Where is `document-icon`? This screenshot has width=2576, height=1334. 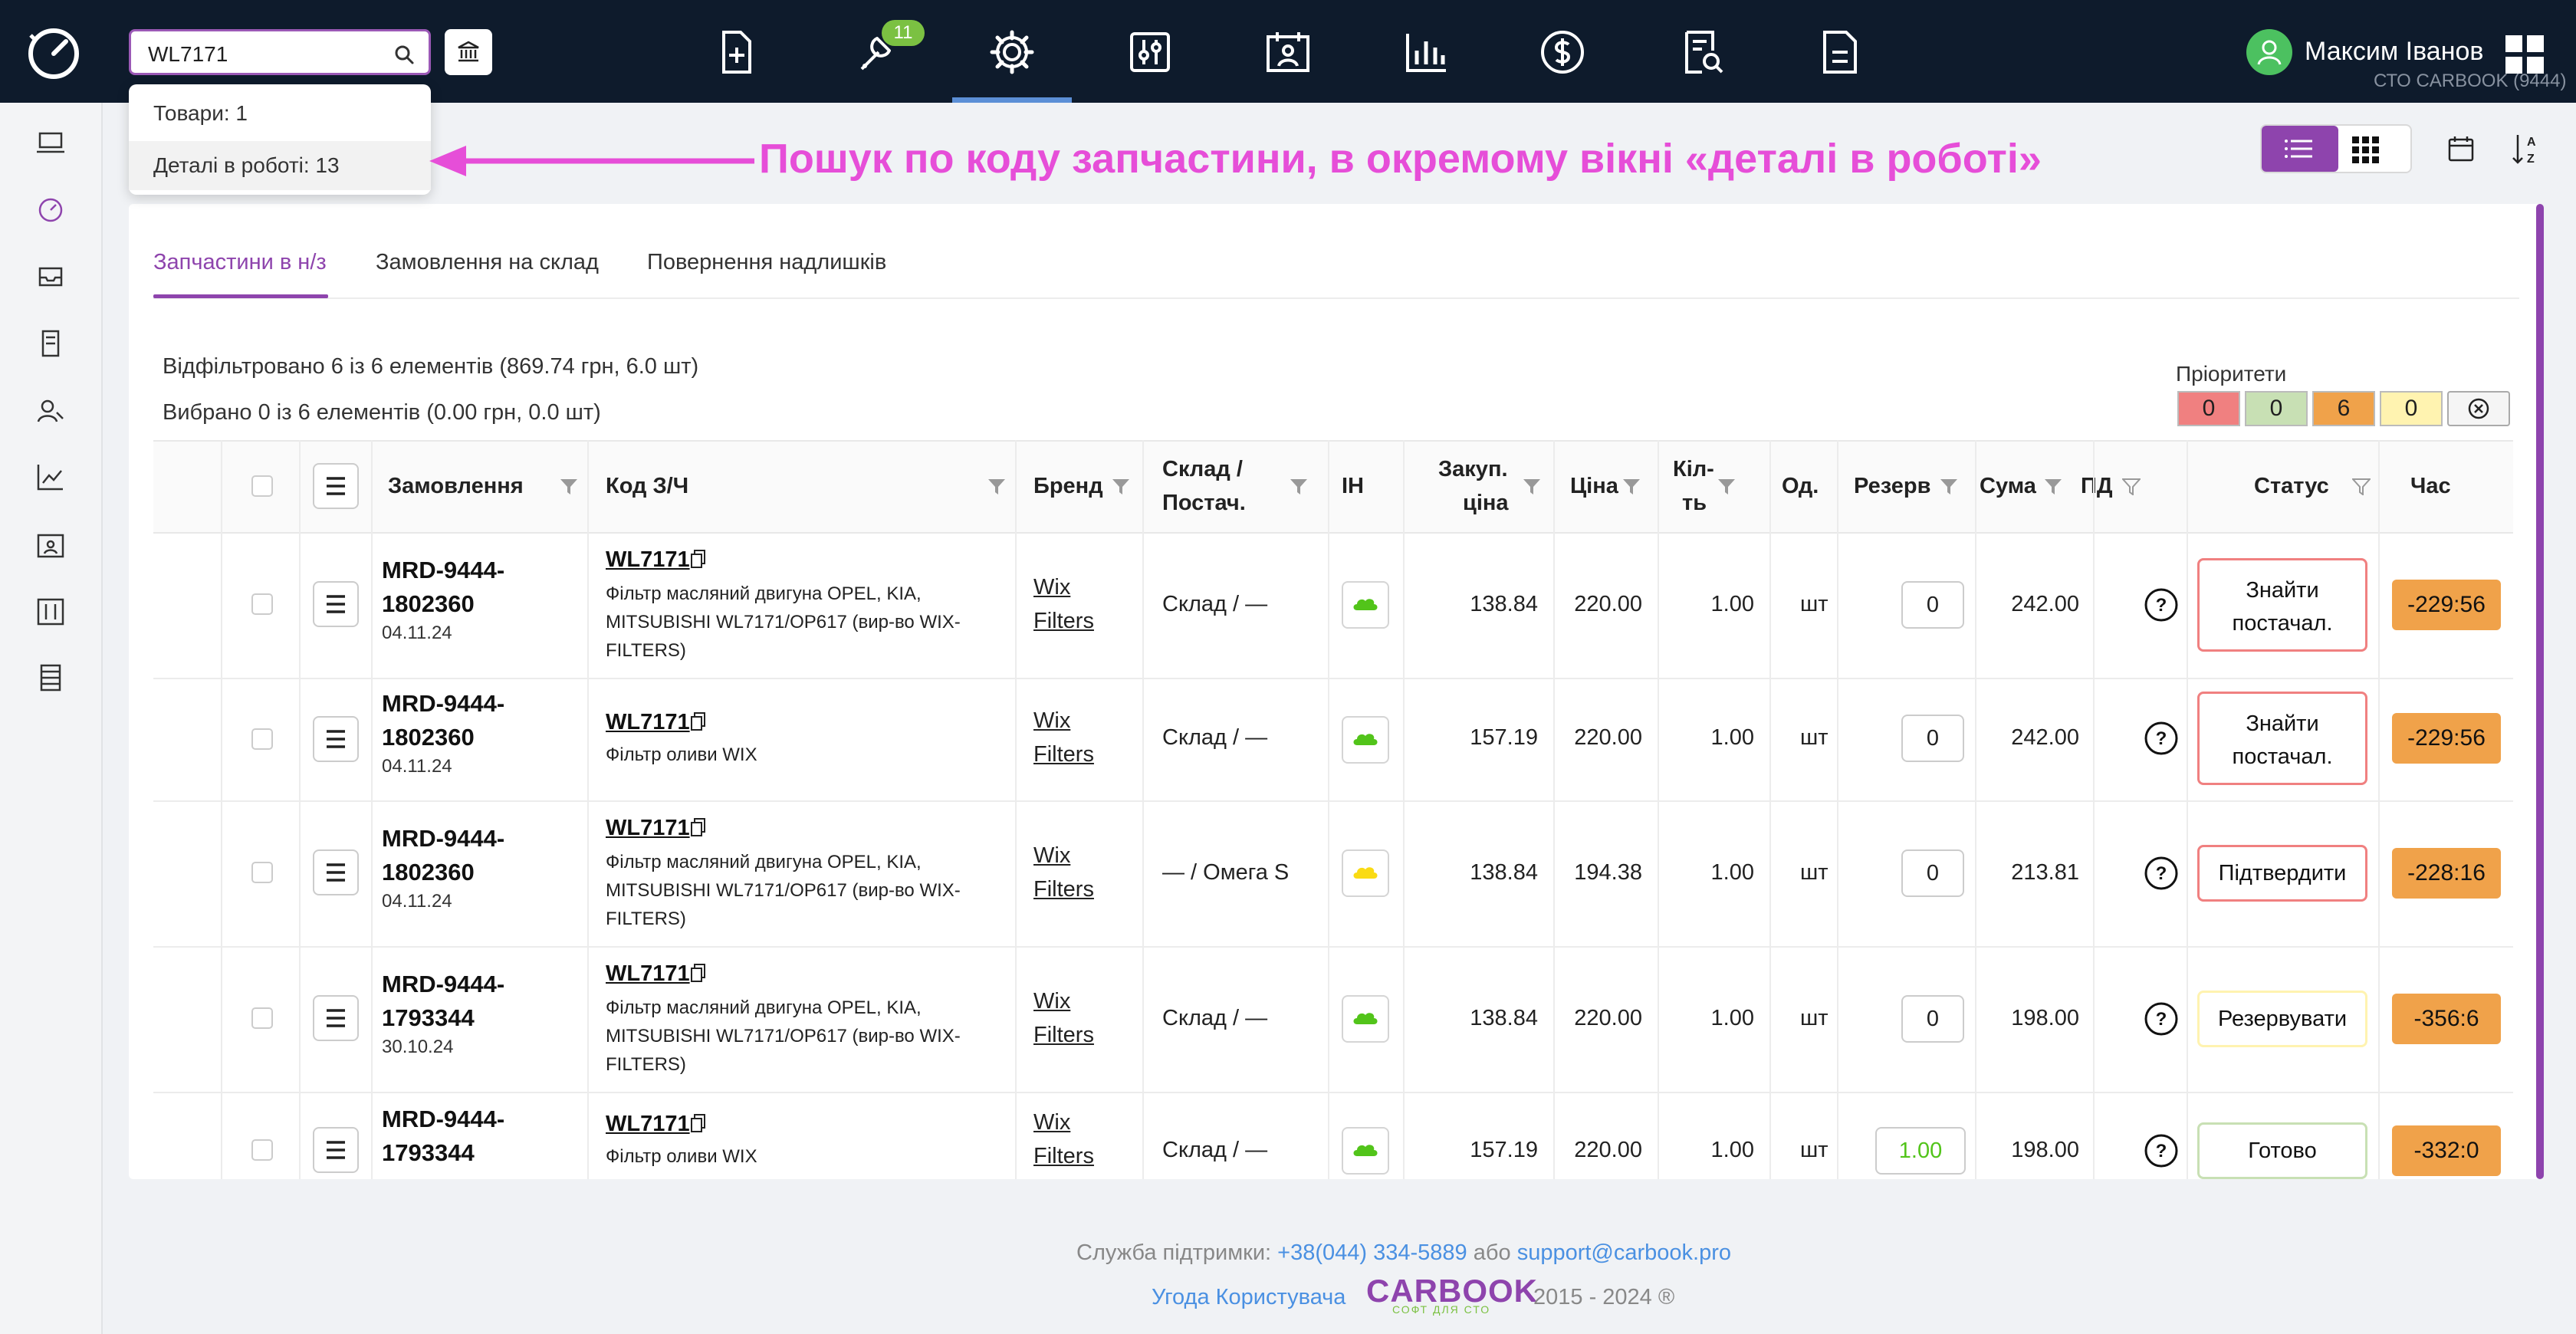
document-icon is located at coordinates (1840, 53).